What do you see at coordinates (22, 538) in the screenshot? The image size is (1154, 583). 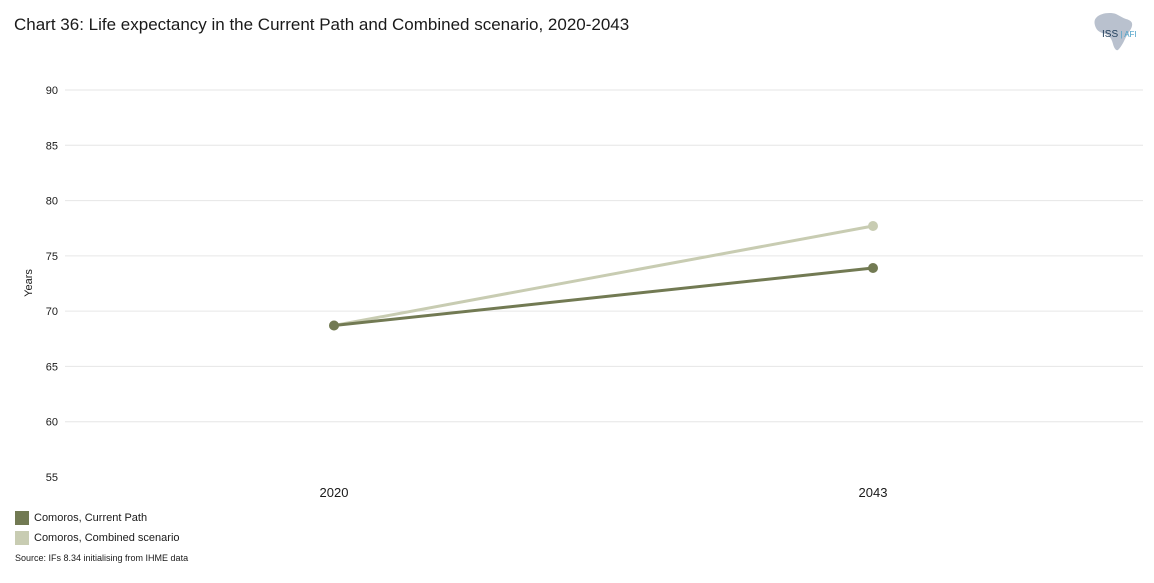 I see `legend-swatch-combined-scenario` at bounding box center [22, 538].